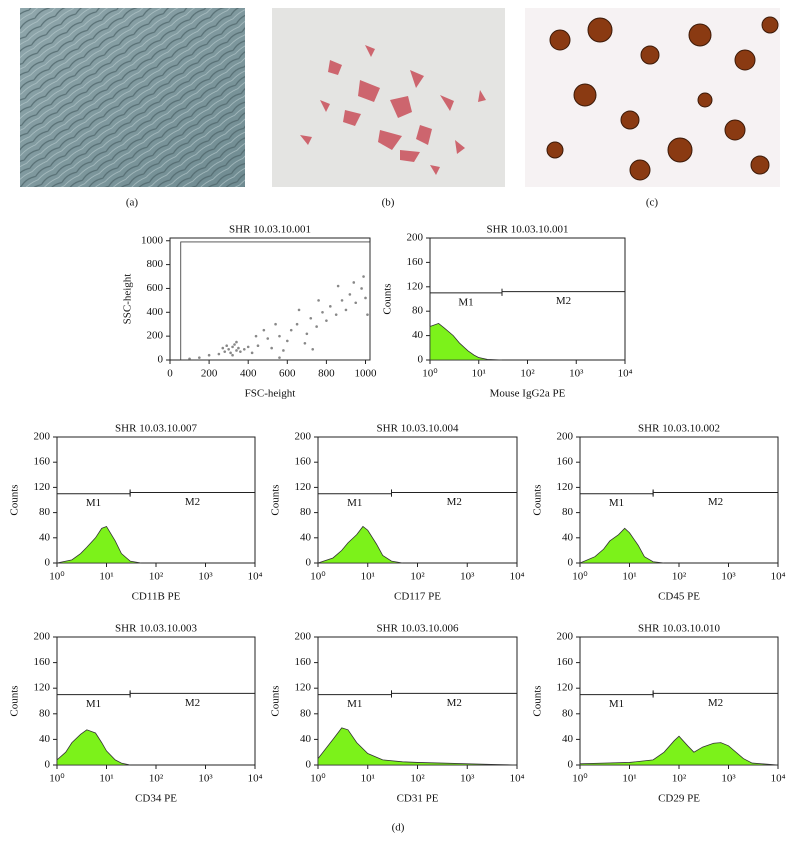  What do you see at coordinates (679, 597) in the screenshot?
I see `x-axis-label: CD45 PE` at bounding box center [679, 597].